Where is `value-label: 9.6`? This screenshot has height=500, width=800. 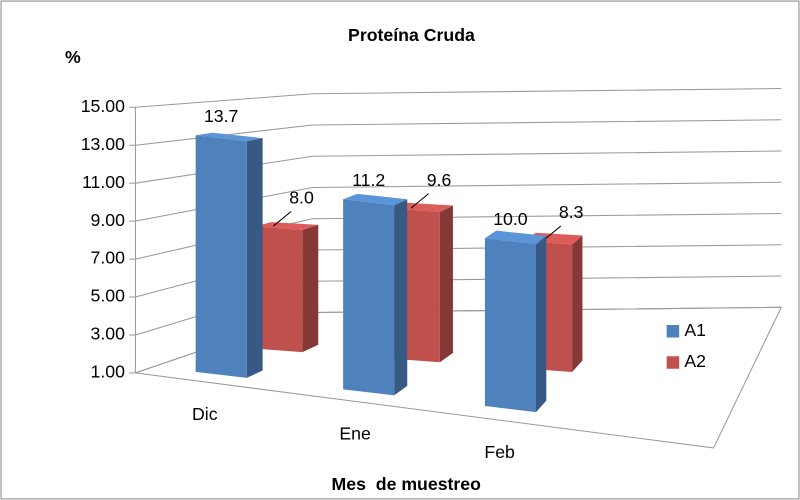 value-label: 9.6 is located at coordinates (439, 180).